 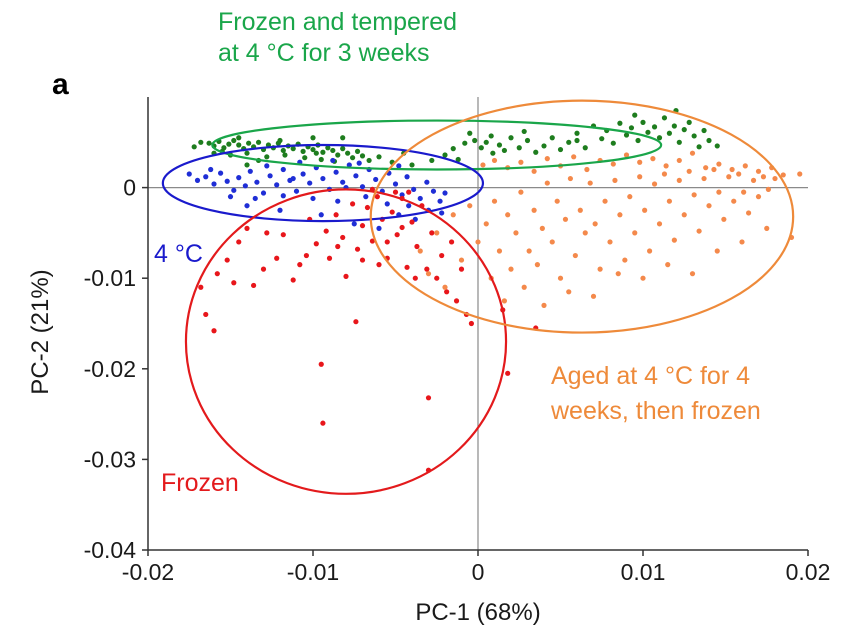 I want to click on y-tick-label: -0.01, so click(x=110, y=278).